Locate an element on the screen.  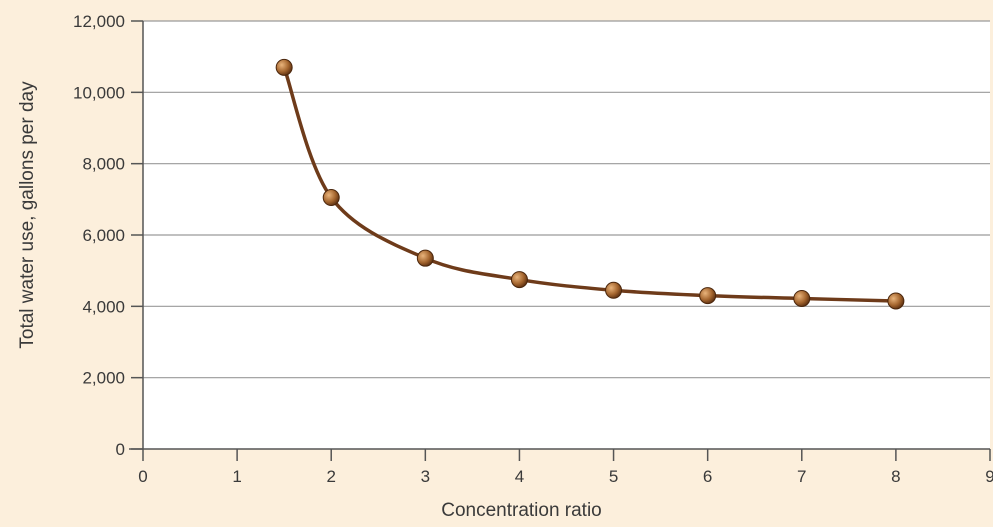
y-tick-label: 4,000 is located at coordinates (103, 306).